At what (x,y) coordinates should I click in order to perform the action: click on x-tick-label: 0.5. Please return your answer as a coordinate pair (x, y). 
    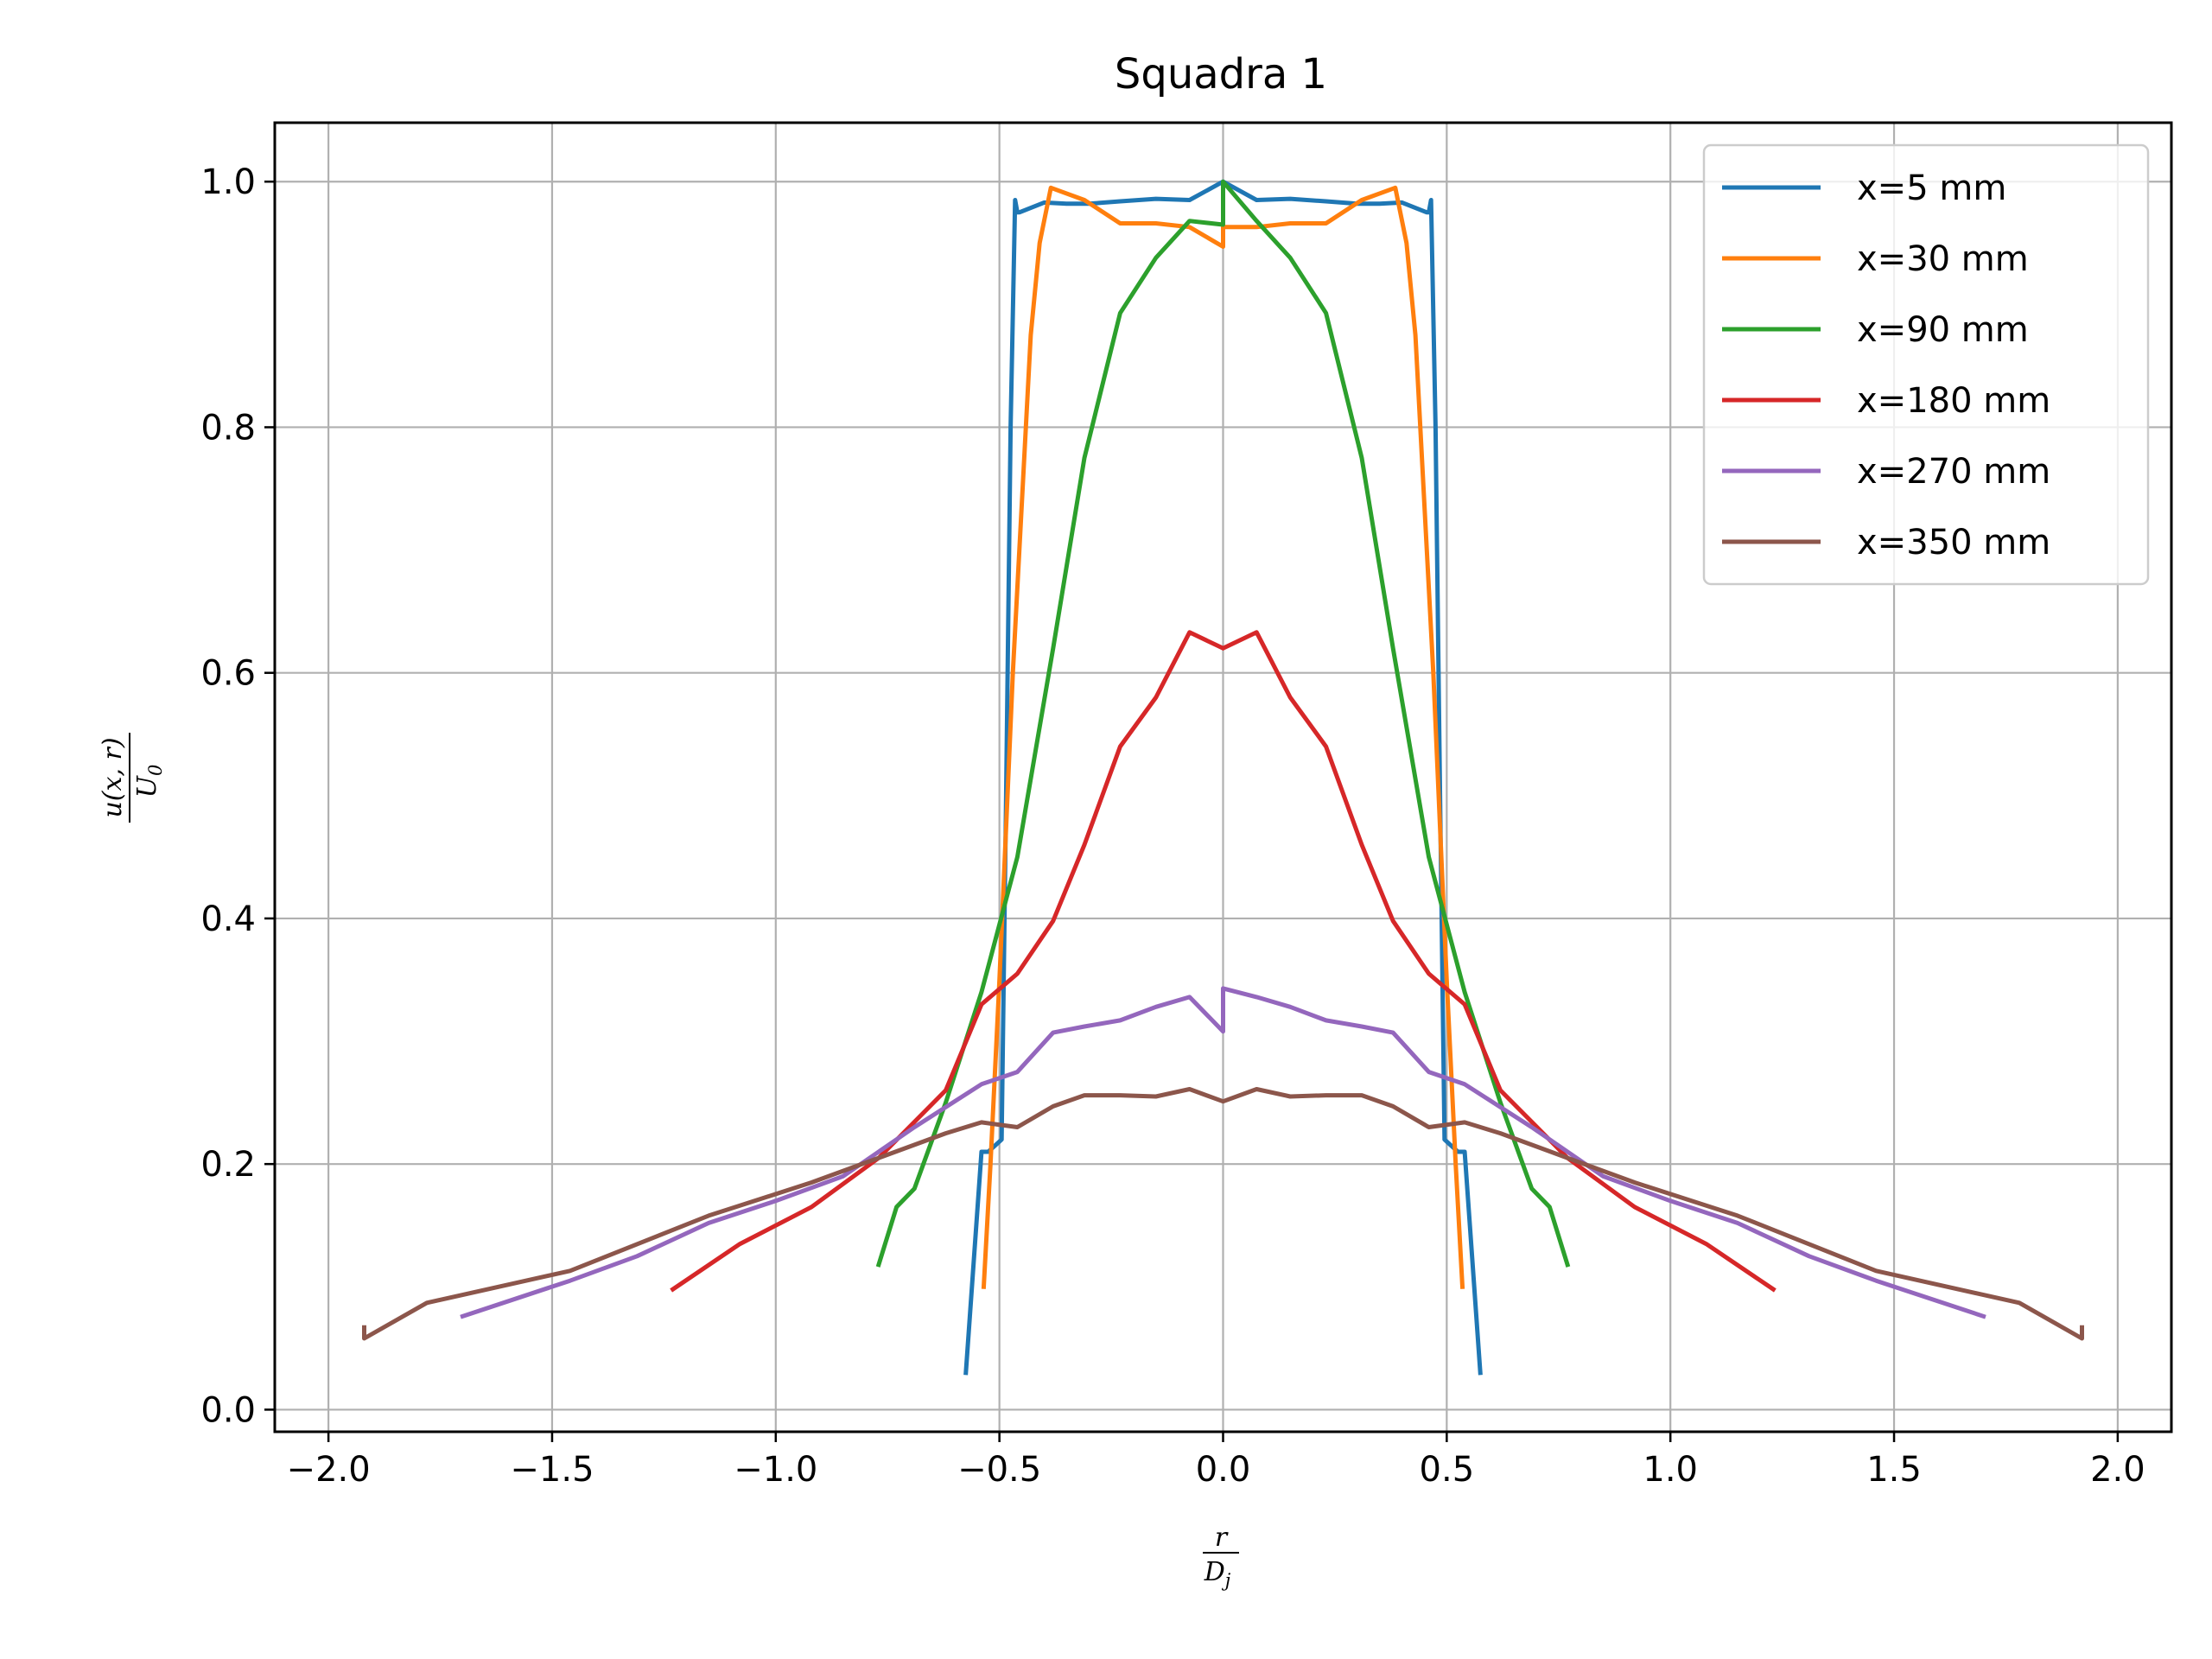
    Looking at the image, I should click on (1447, 1470).